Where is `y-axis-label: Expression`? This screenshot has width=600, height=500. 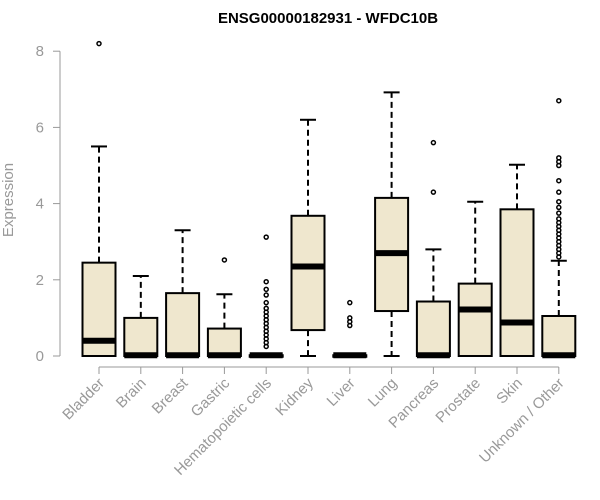
y-axis-label: Expression is located at coordinates (8, 200).